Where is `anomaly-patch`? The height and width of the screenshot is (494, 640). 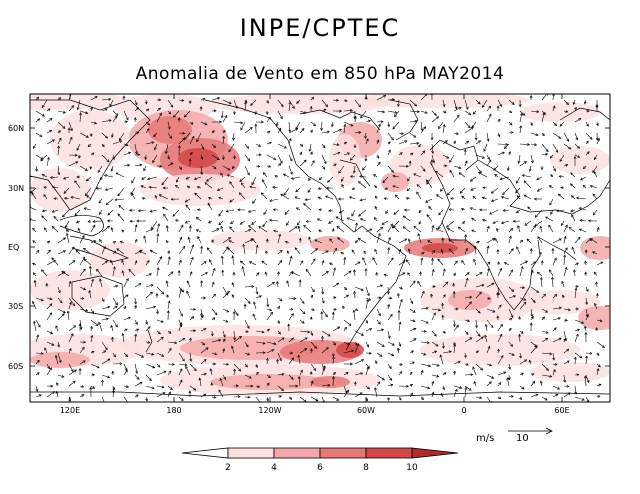
anomaly-patch is located at coordinates (345, 160).